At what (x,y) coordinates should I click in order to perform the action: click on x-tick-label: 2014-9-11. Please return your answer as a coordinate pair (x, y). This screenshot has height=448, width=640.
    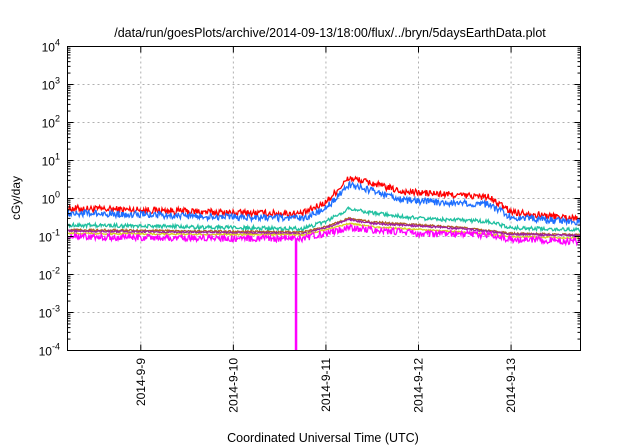
    Looking at the image, I should click on (326, 385).